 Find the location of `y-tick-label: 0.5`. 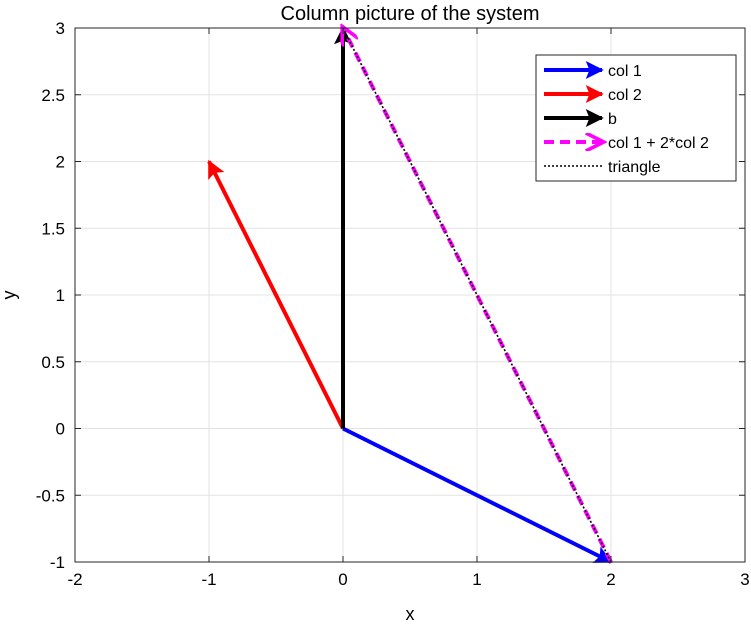

y-tick-label: 0.5 is located at coordinates (53, 362).